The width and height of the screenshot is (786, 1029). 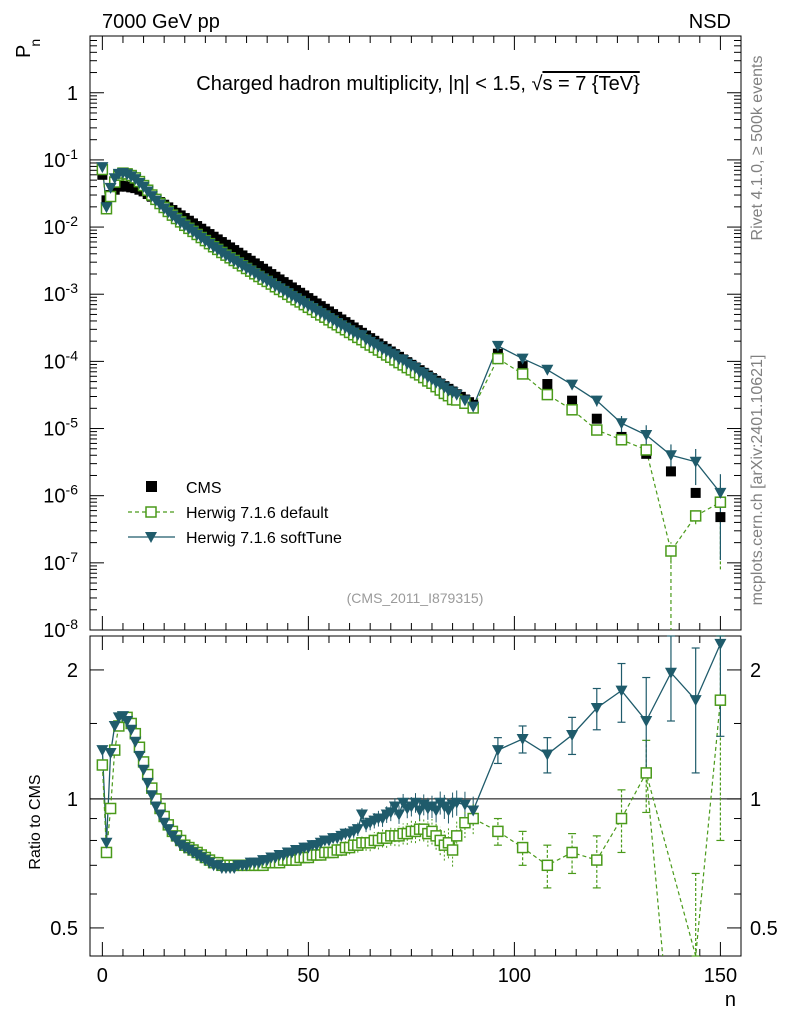 I want to click on y-tick-label: 10⁻³, so click(x=60, y=293).